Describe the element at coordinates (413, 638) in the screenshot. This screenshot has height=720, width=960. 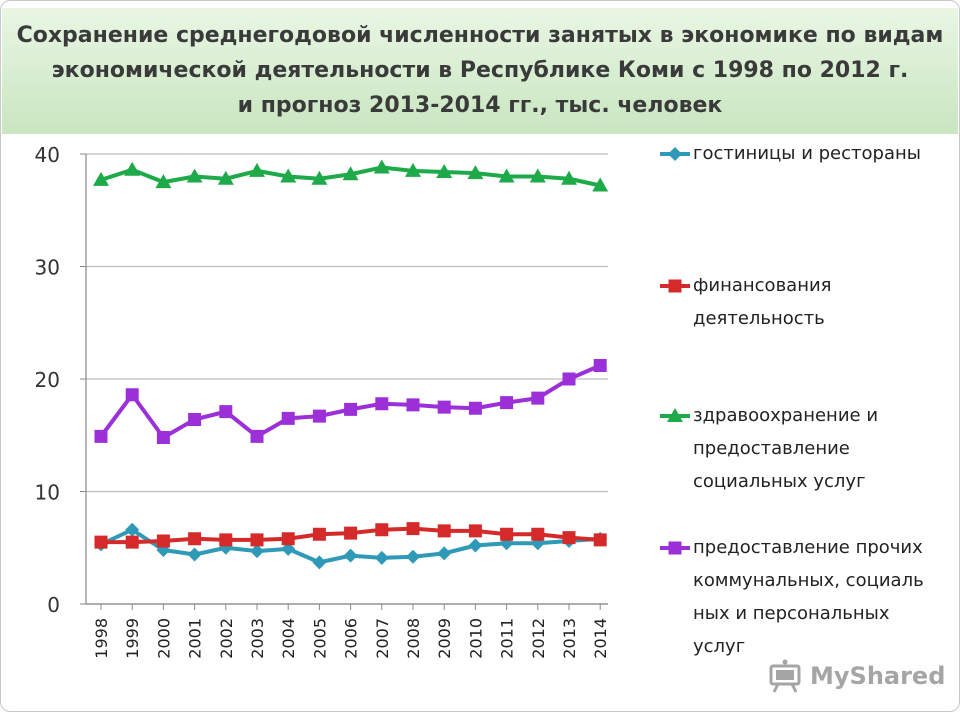
I see `x-tick-label: 2008` at that location.